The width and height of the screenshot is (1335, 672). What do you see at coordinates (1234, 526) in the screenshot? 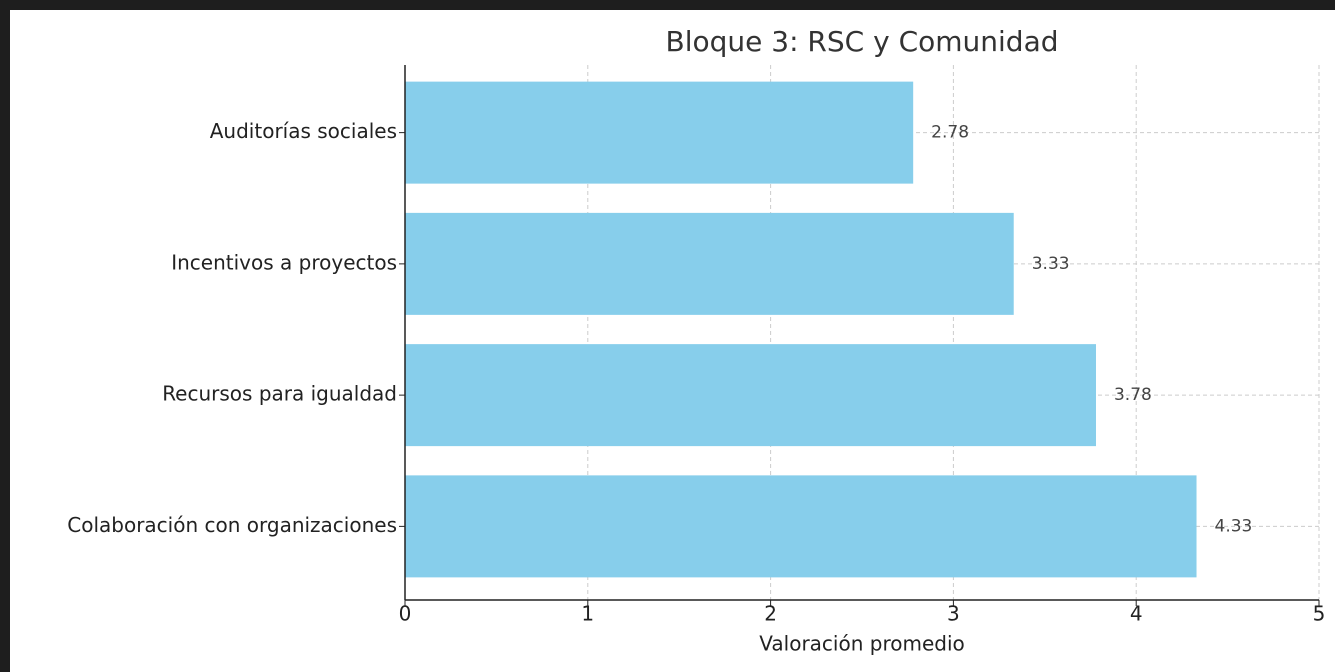
I see `data-label: 4.33` at bounding box center [1234, 526].